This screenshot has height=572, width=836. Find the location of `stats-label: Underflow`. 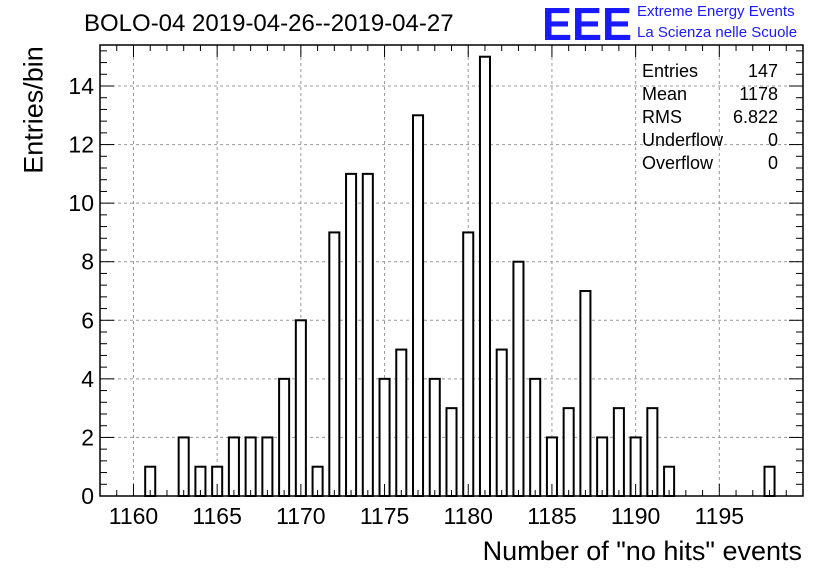

stats-label: Underflow is located at coordinates (683, 140).